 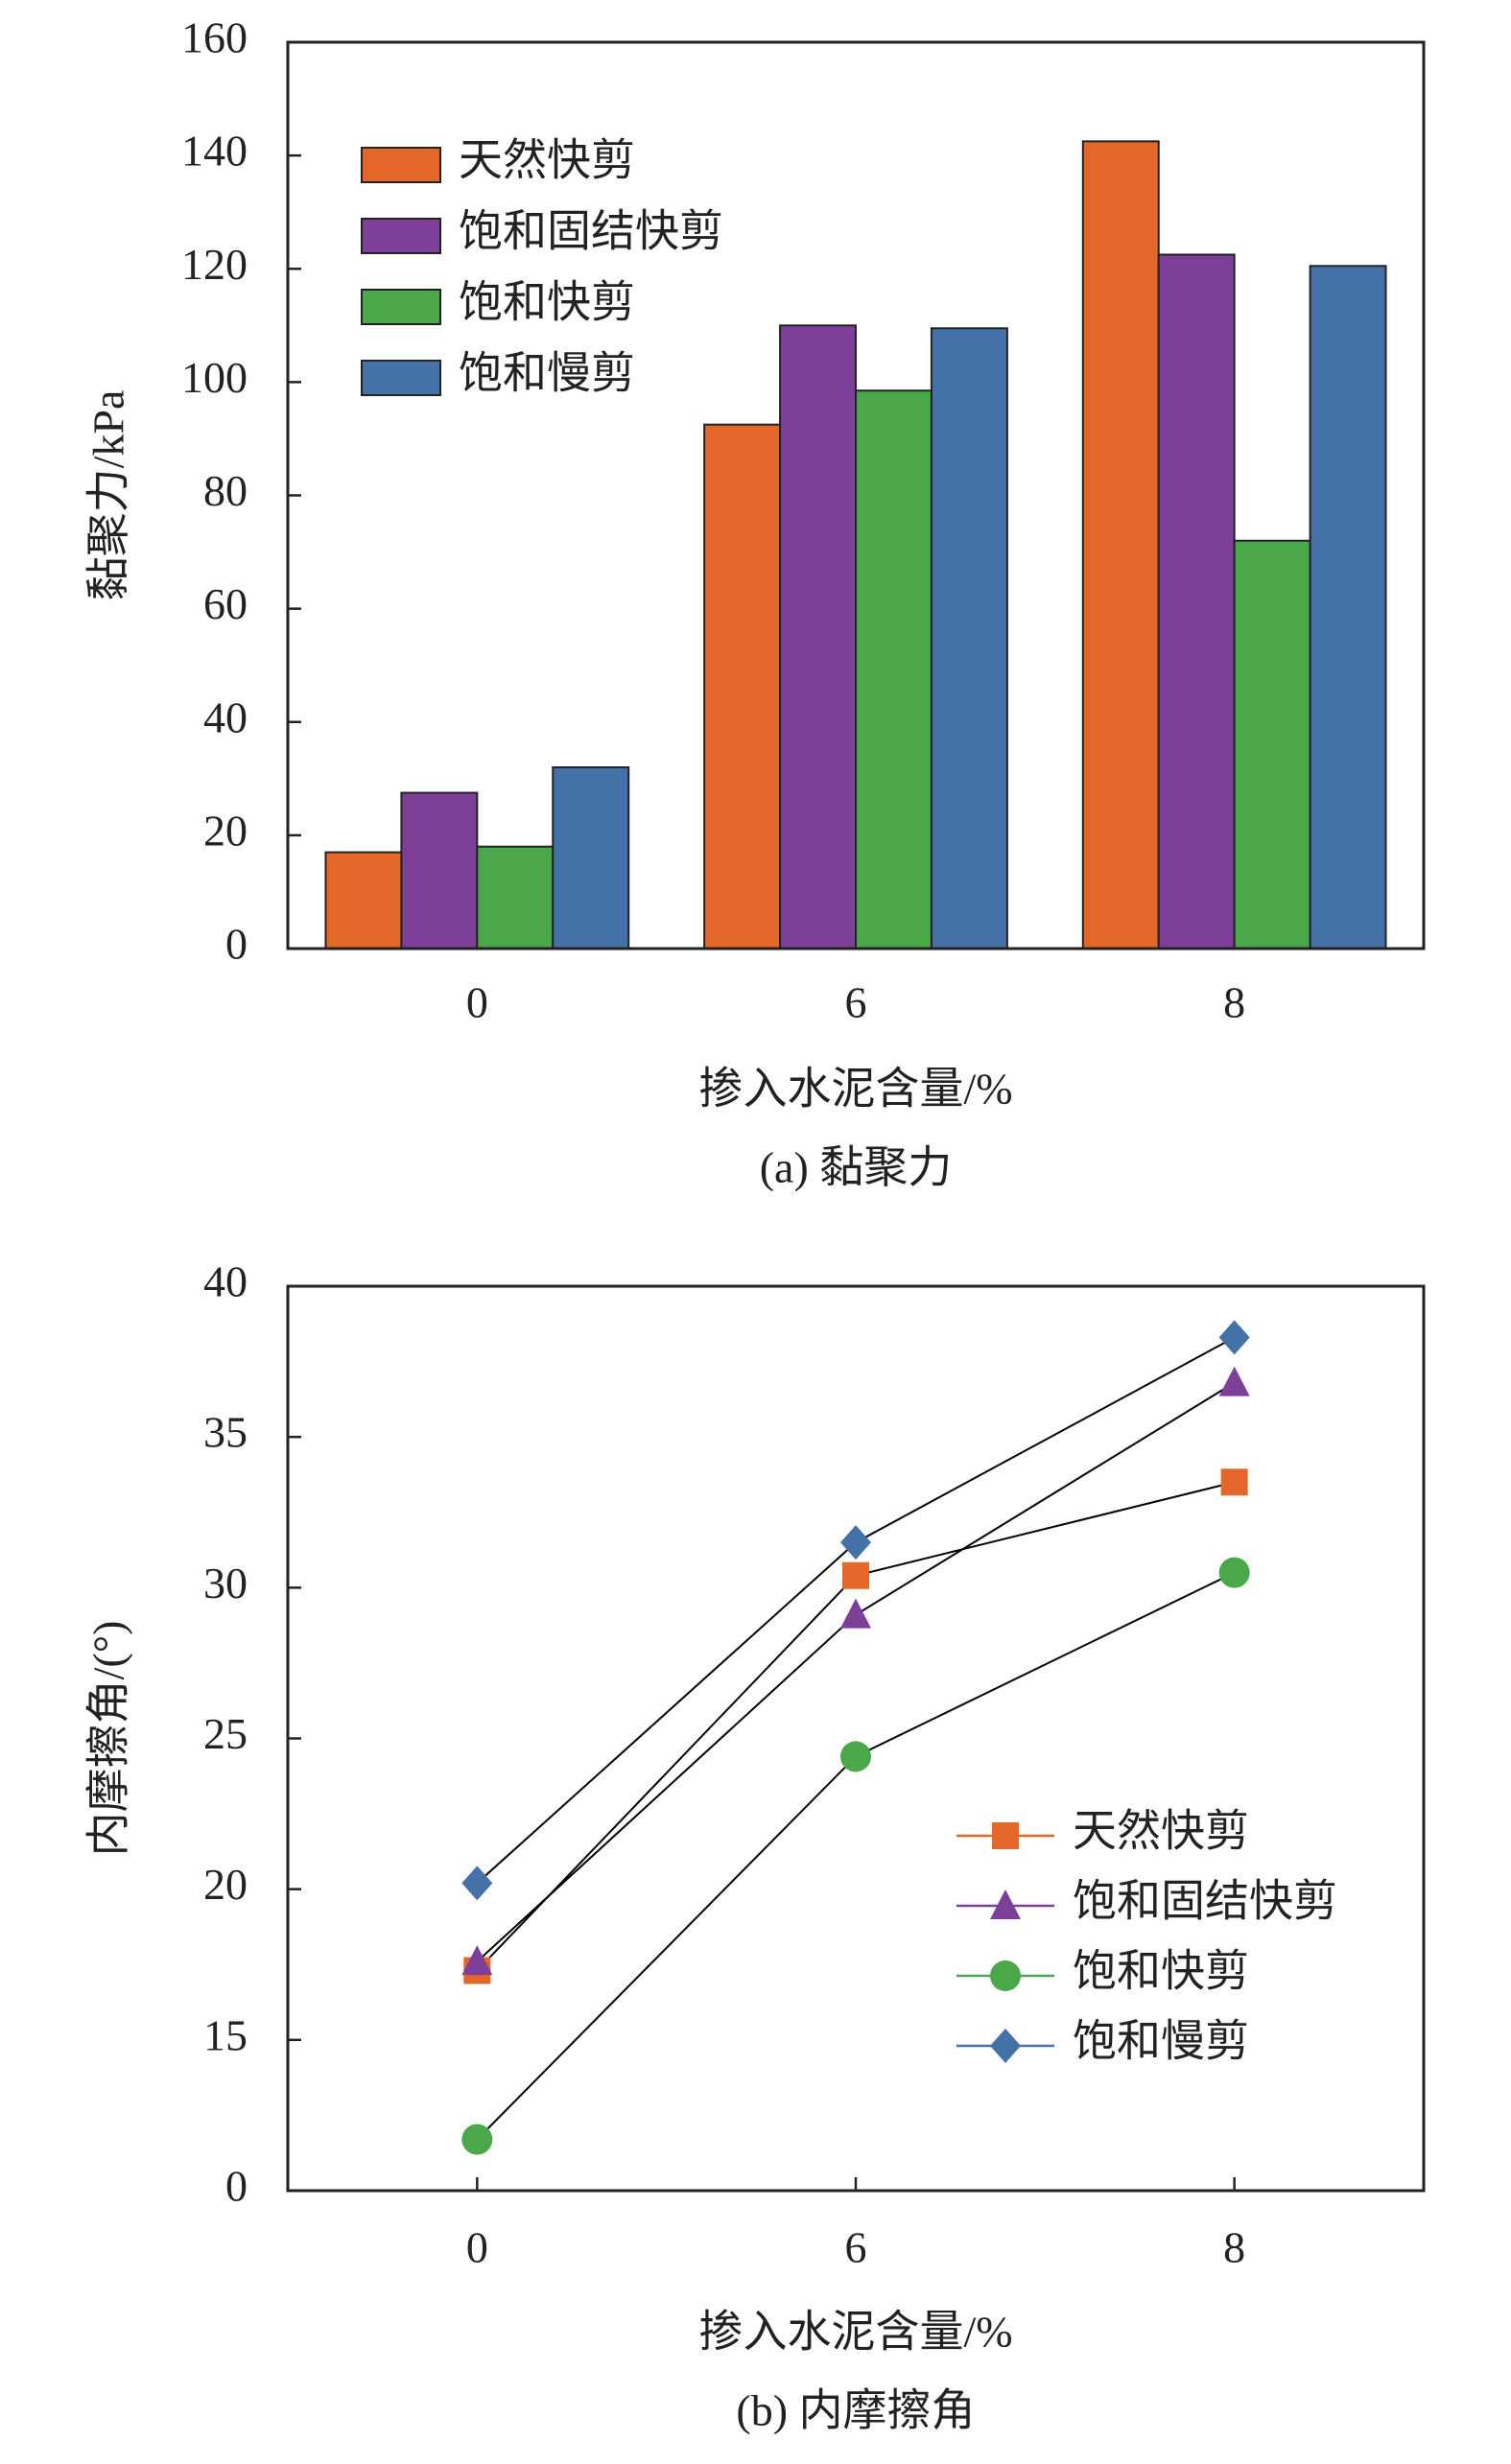 I want to click on y-tick-label: 120, so click(x=214, y=265).